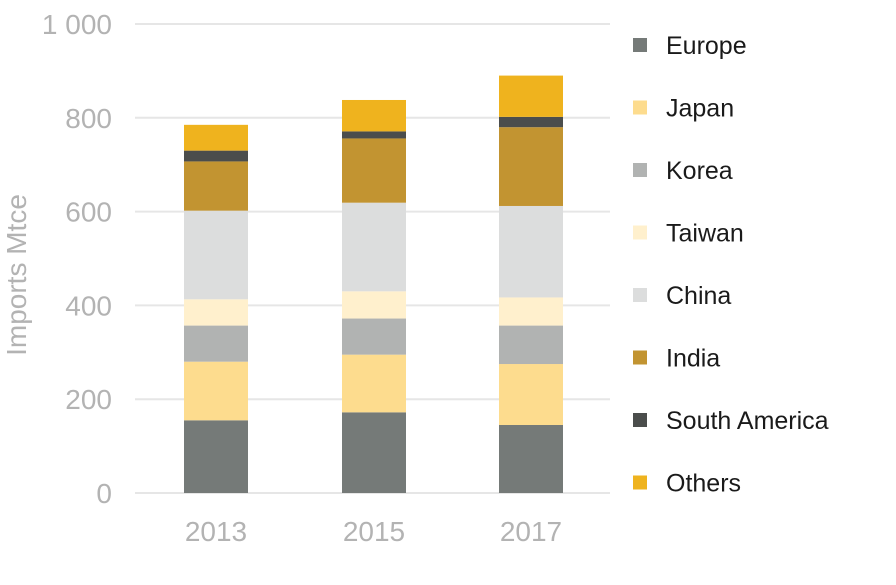  Describe the element at coordinates (216, 156) in the screenshot. I see `bar-segment-south-america-2013` at that location.